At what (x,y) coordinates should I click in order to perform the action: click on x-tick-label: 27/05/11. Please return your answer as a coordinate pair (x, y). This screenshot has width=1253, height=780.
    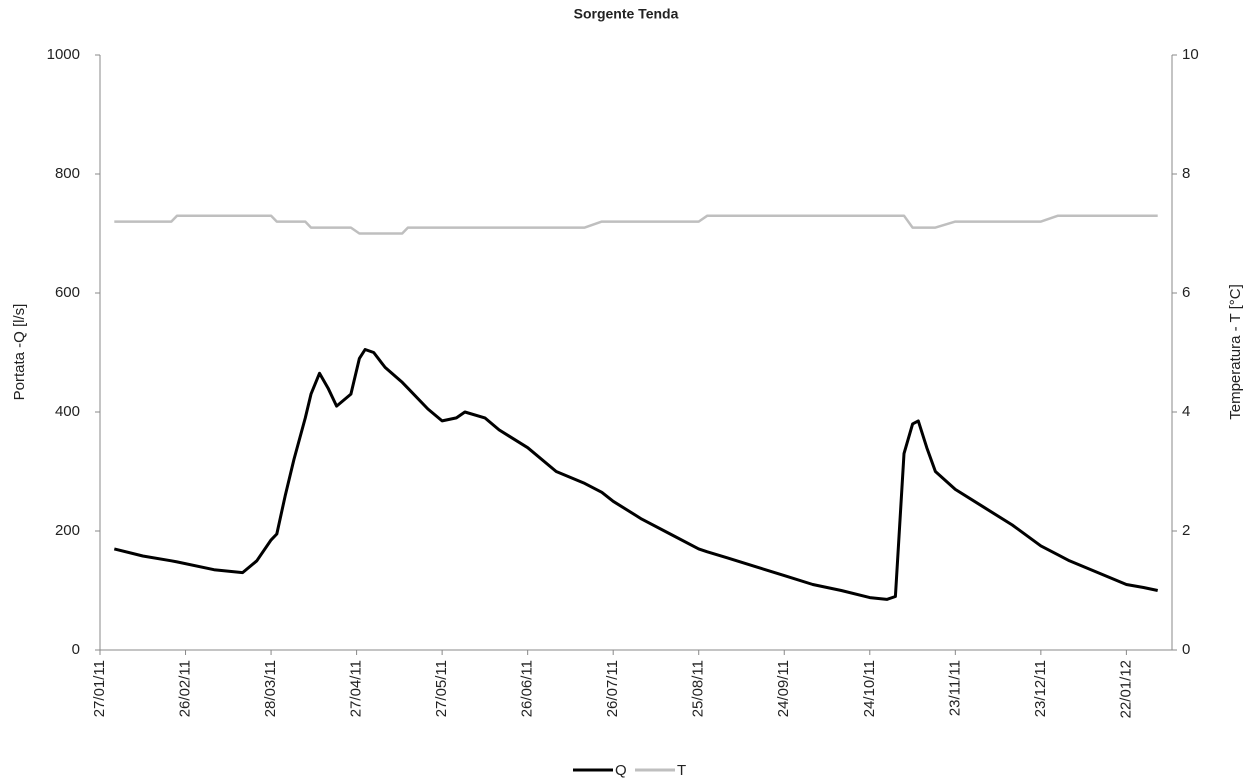
    Looking at the image, I should click on (441, 688).